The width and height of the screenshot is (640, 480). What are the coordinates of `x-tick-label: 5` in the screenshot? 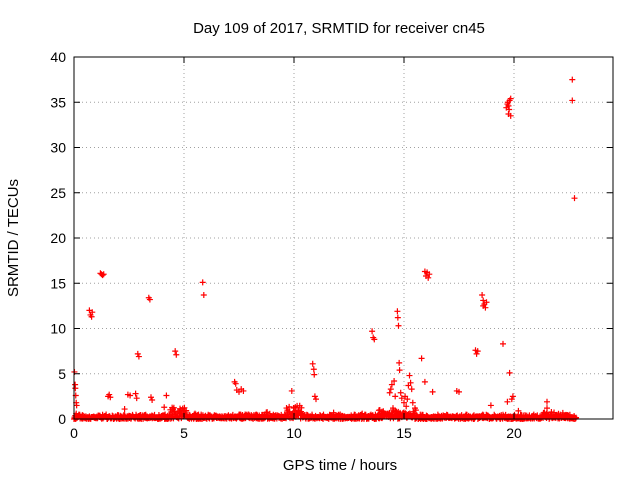 It's located at (184, 433).